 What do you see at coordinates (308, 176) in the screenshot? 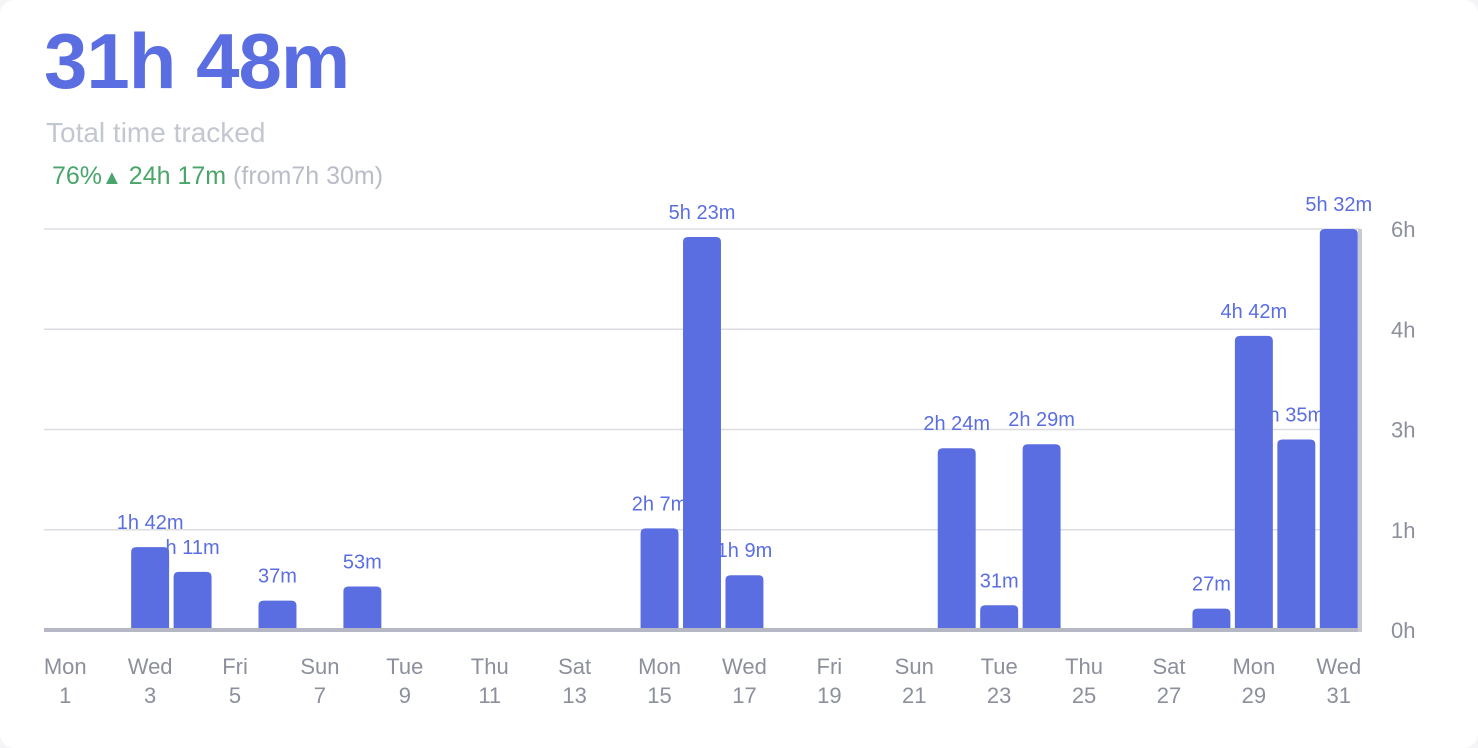
I see `change-from: (from7h 30m)` at bounding box center [308, 176].